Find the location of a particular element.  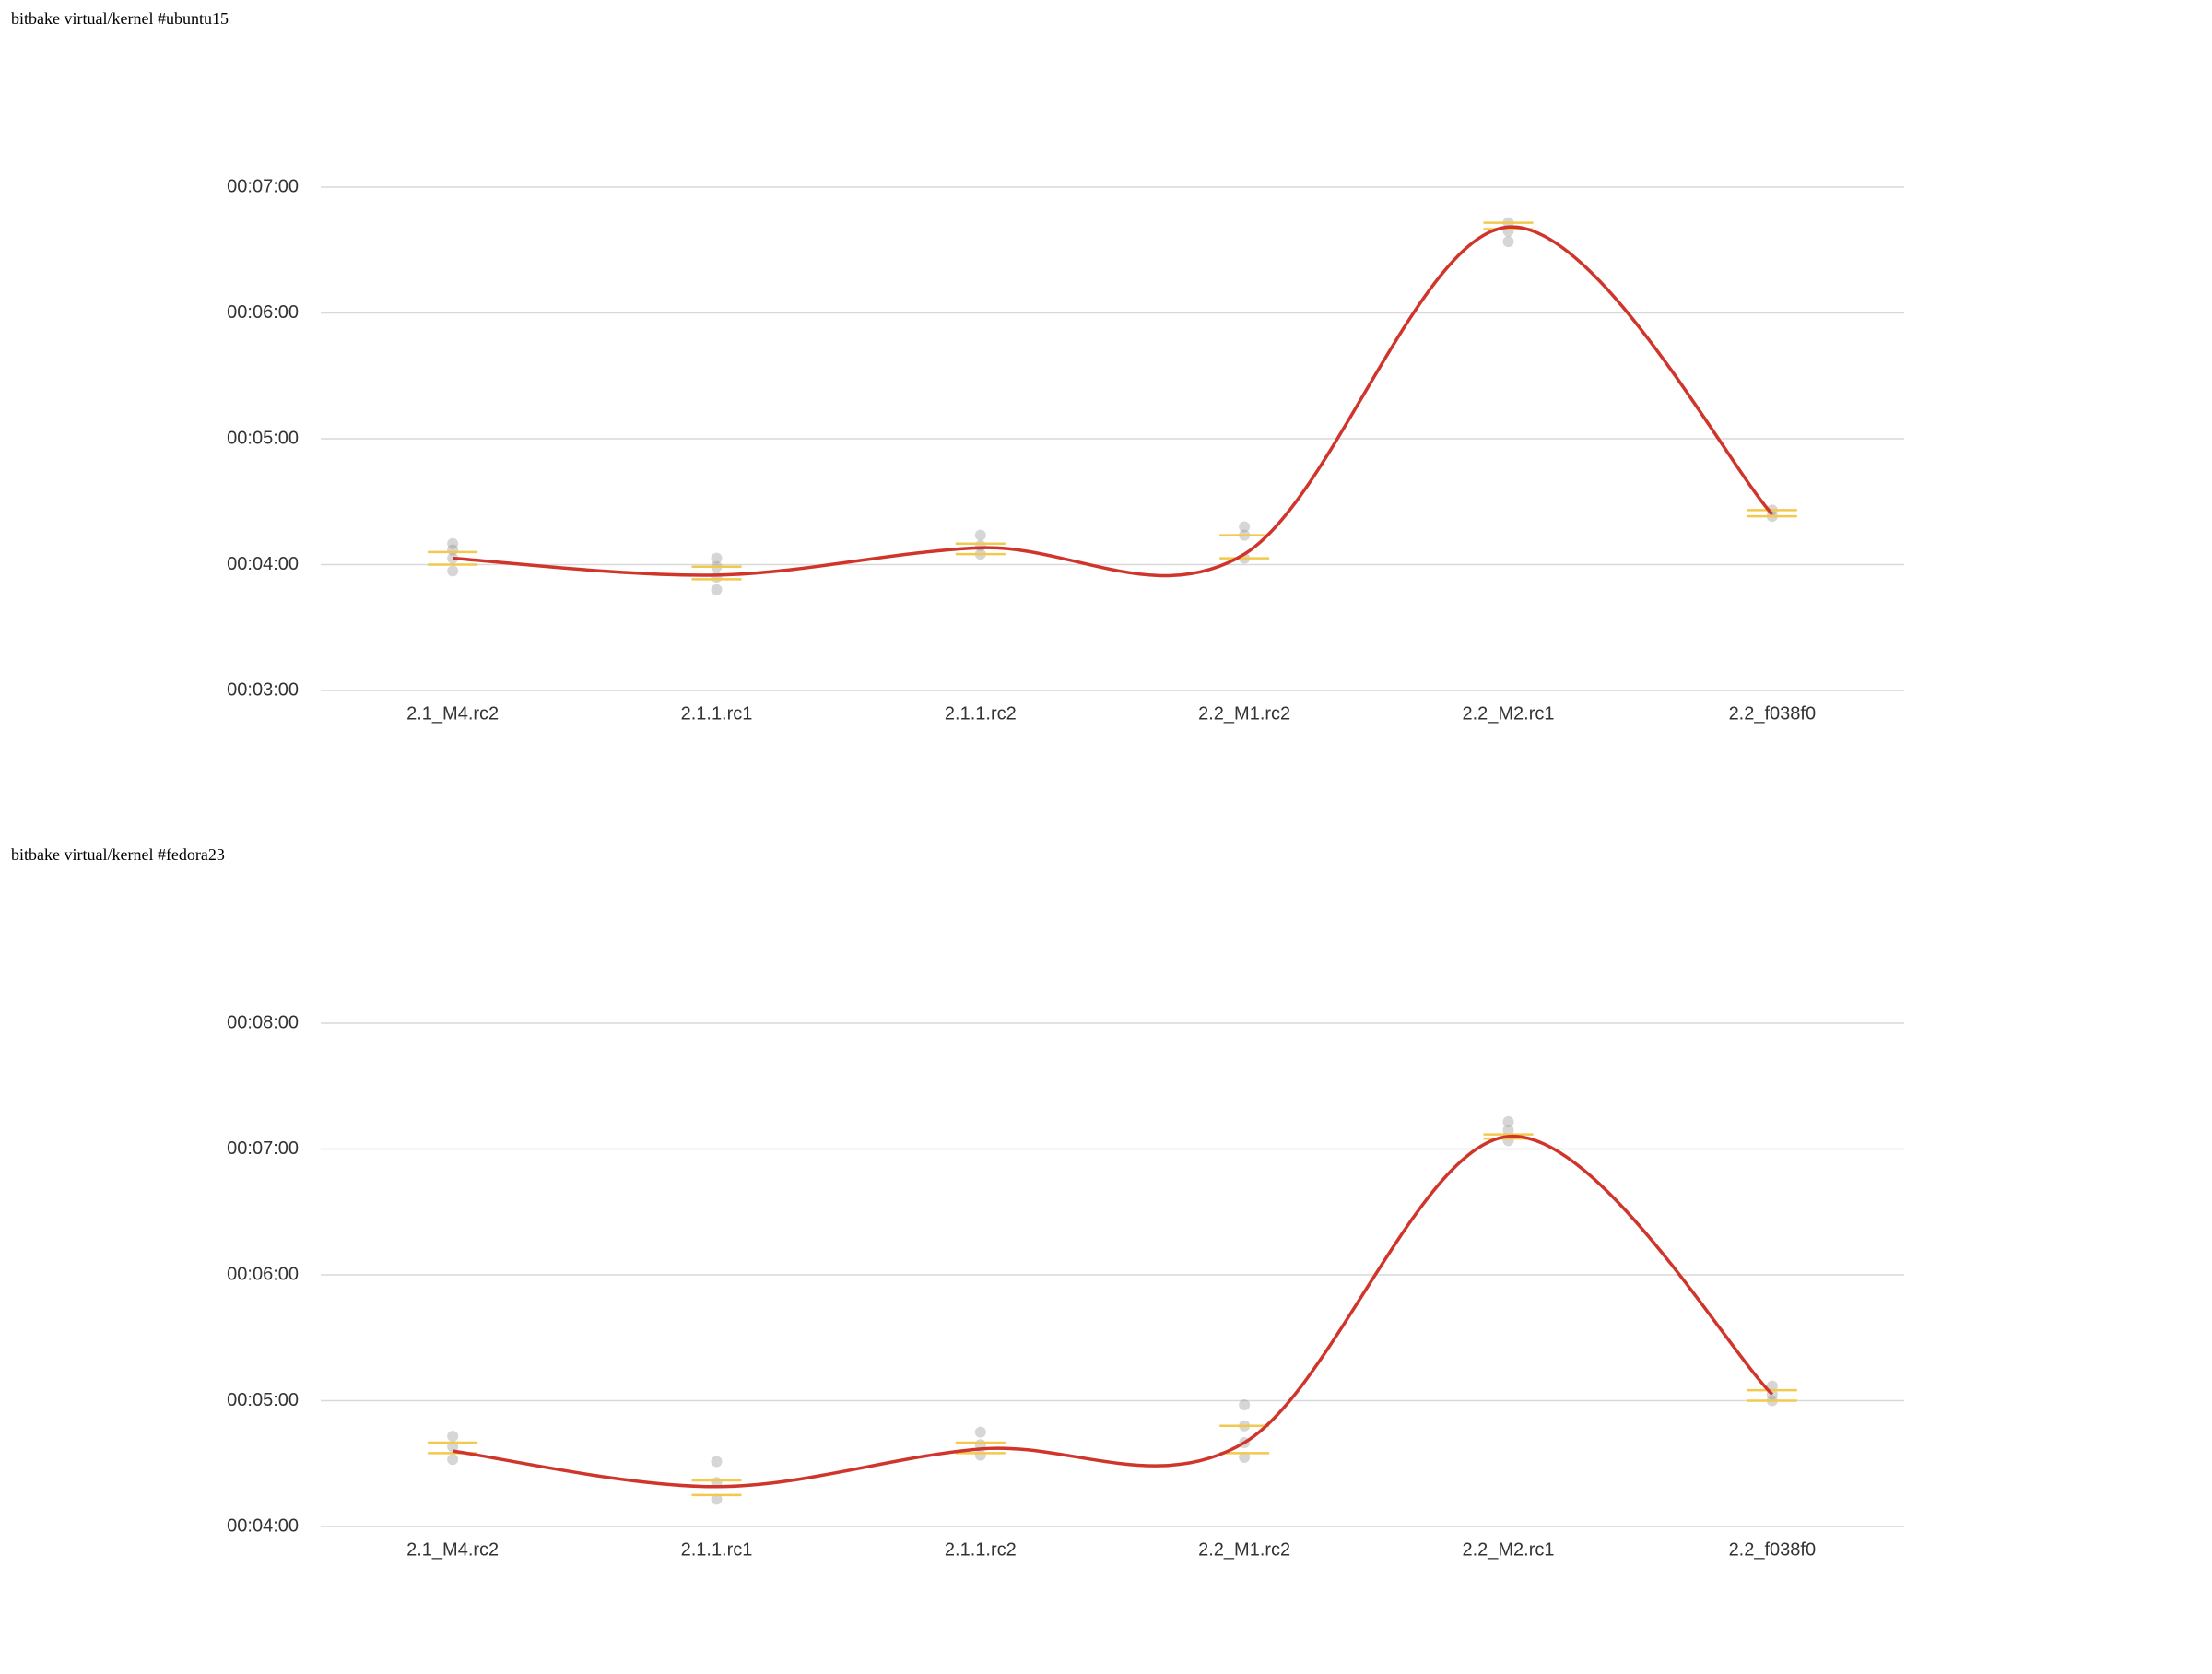

chart-title: bitbake virtual/kernel #ubuntu15 is located at coordinates (120, 18).